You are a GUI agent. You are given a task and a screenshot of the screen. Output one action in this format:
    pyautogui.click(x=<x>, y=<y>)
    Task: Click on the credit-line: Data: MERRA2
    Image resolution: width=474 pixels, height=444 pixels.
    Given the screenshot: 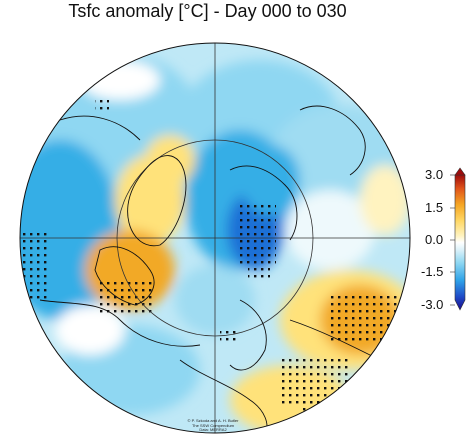 What is the action you would take?
    pyautogui.click(x=213, y=429)
    